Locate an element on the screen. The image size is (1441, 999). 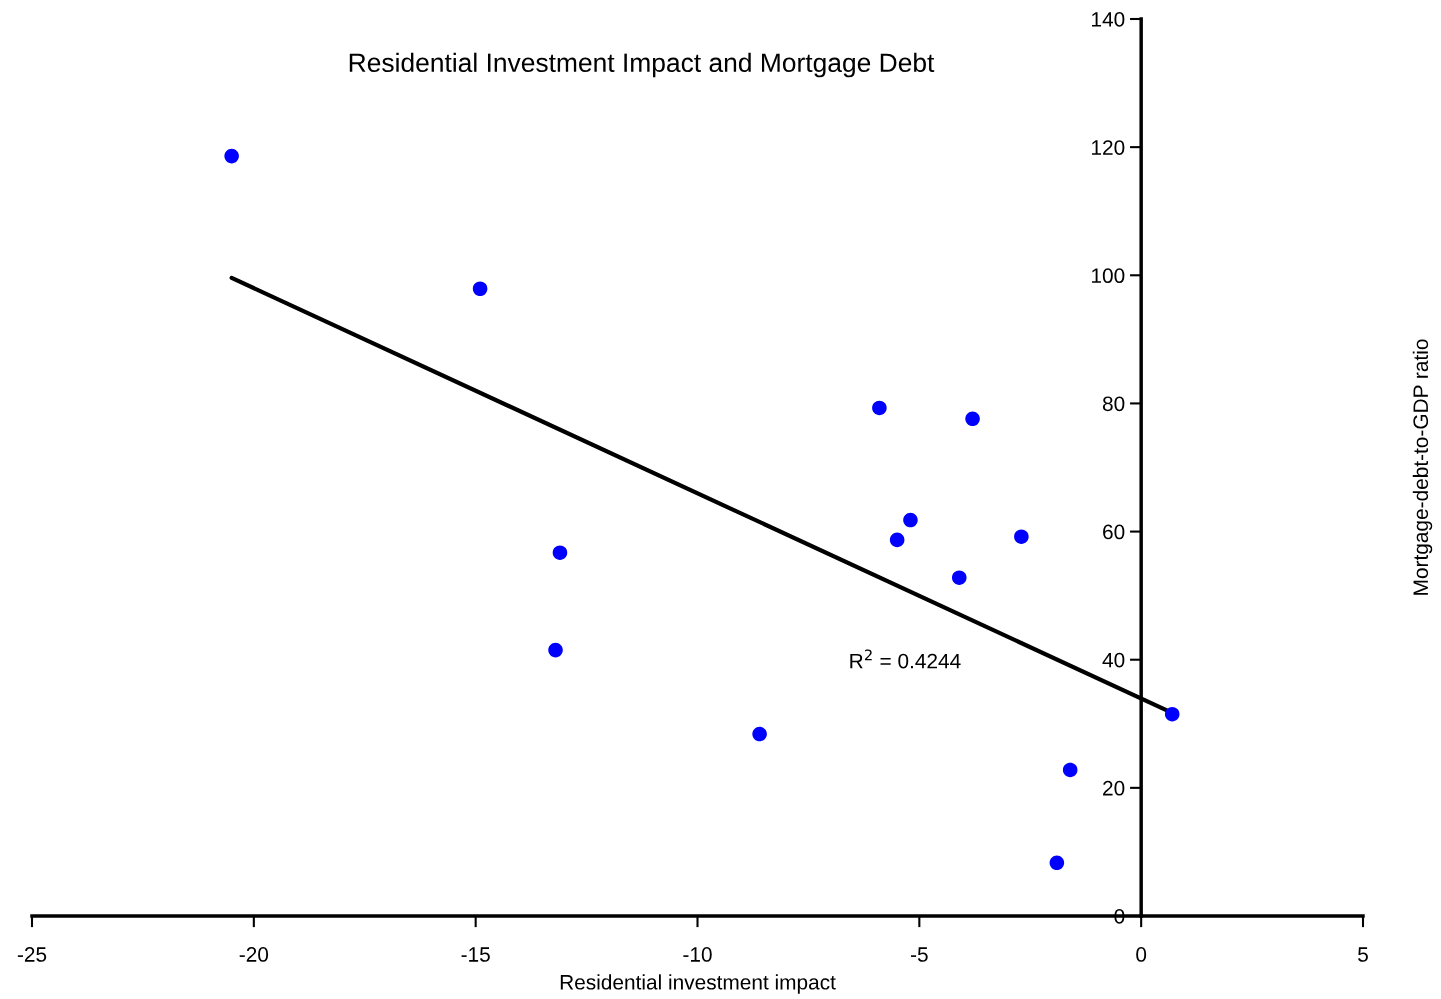
x-tick-label: 5 is located at coordinates (1363, 954).